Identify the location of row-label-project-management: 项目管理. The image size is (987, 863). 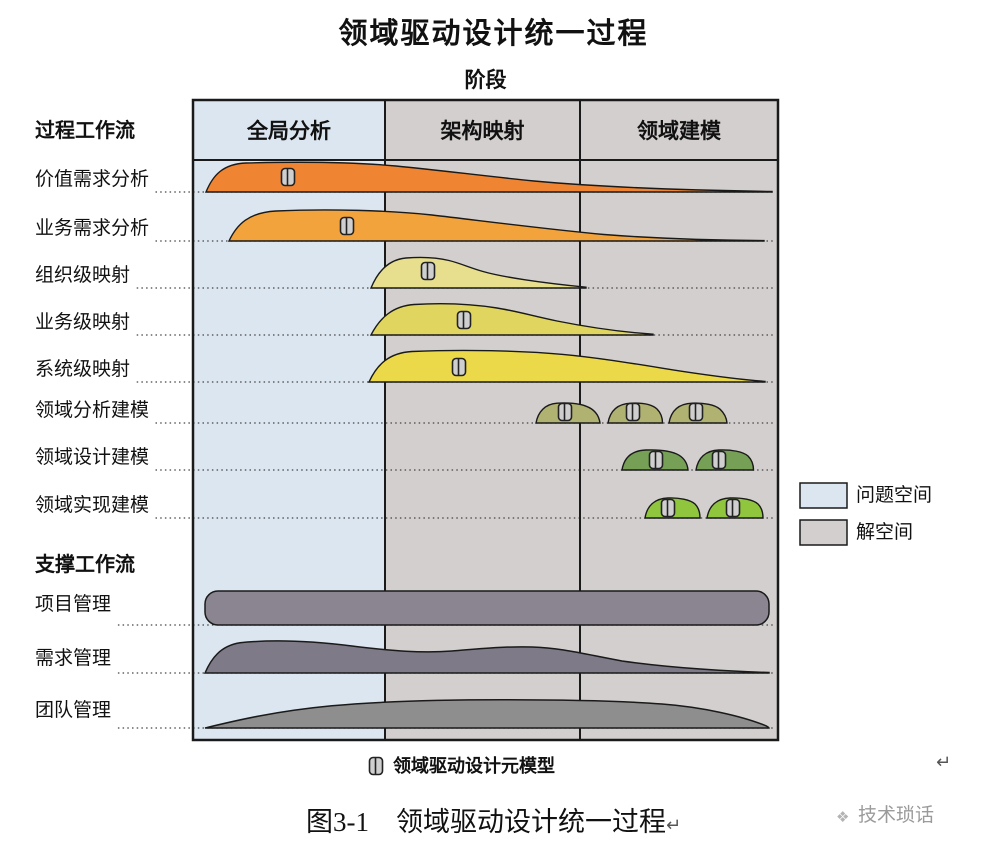
(76, 610).